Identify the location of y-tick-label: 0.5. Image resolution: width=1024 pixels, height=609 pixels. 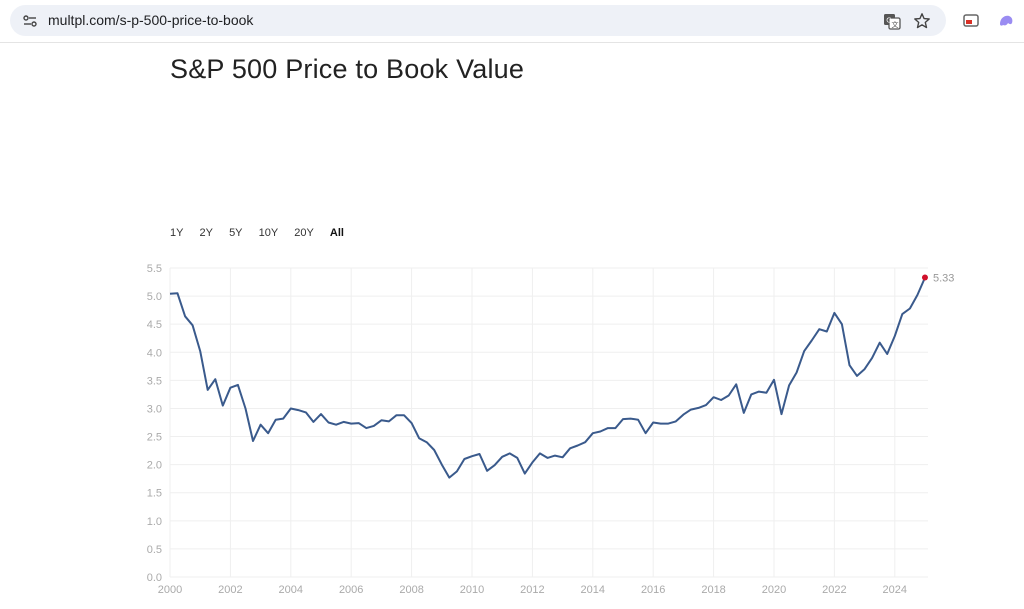
(154, 550).